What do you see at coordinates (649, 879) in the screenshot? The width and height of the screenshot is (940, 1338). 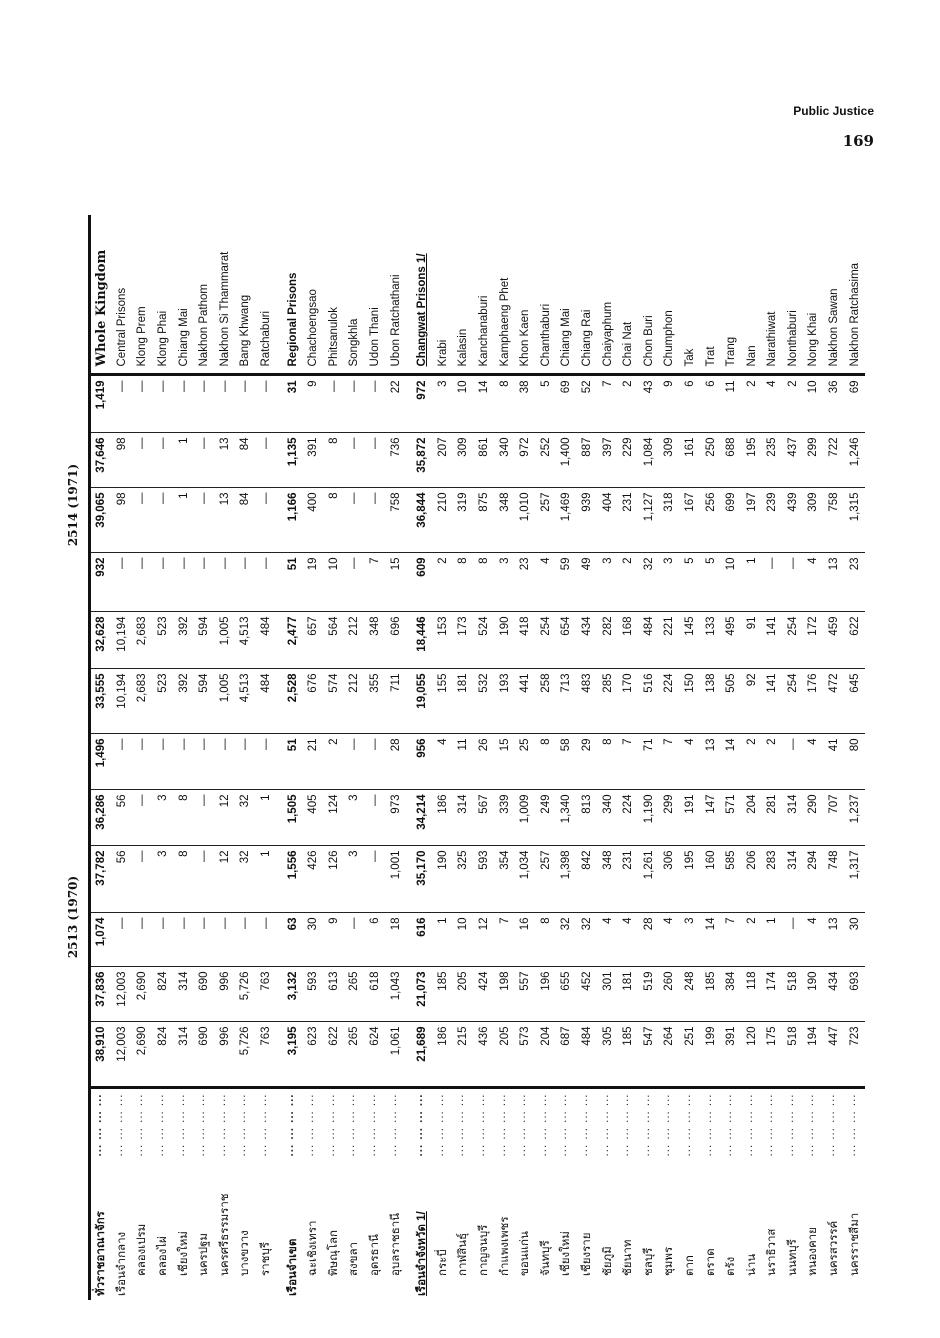 I see `value-cell: 1,261` at bounding box center [649, 879].